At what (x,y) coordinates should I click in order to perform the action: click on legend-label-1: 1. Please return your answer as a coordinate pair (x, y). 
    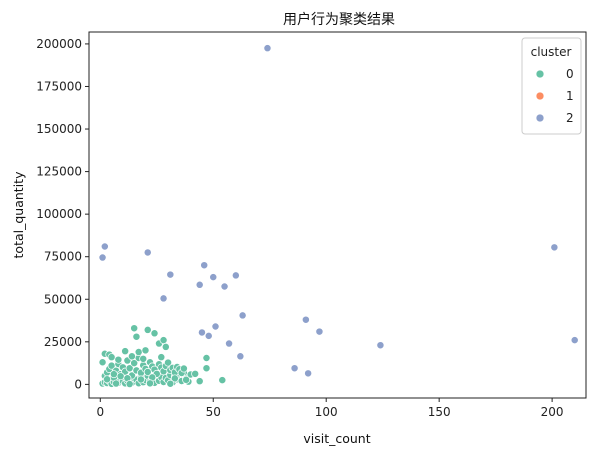
    Looking at the image, I should click on (570, 96).